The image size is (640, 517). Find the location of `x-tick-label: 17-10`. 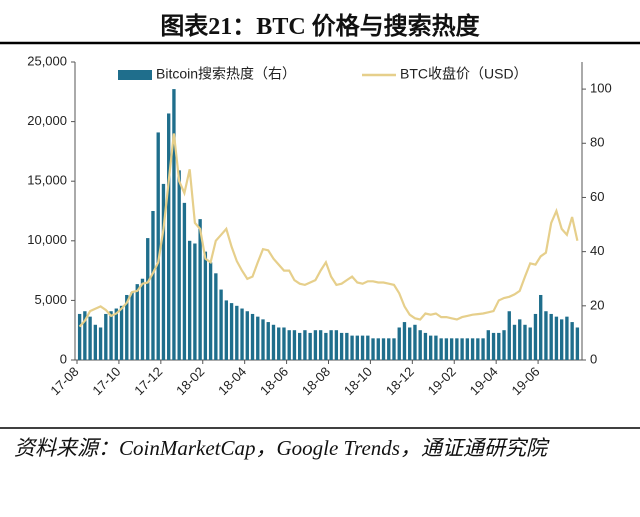

x-tick-label: 17-10 is located at coordinates (106, 381).